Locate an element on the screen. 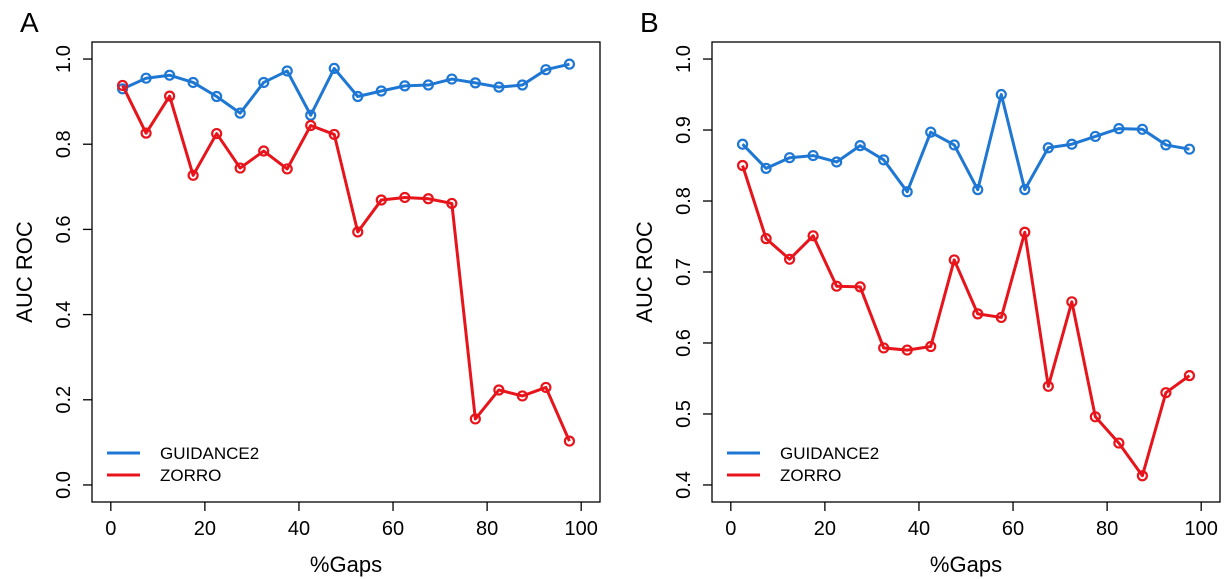 The image size is (1231, 579). x-tick-label: 40 is located at coordinates (919, 529).